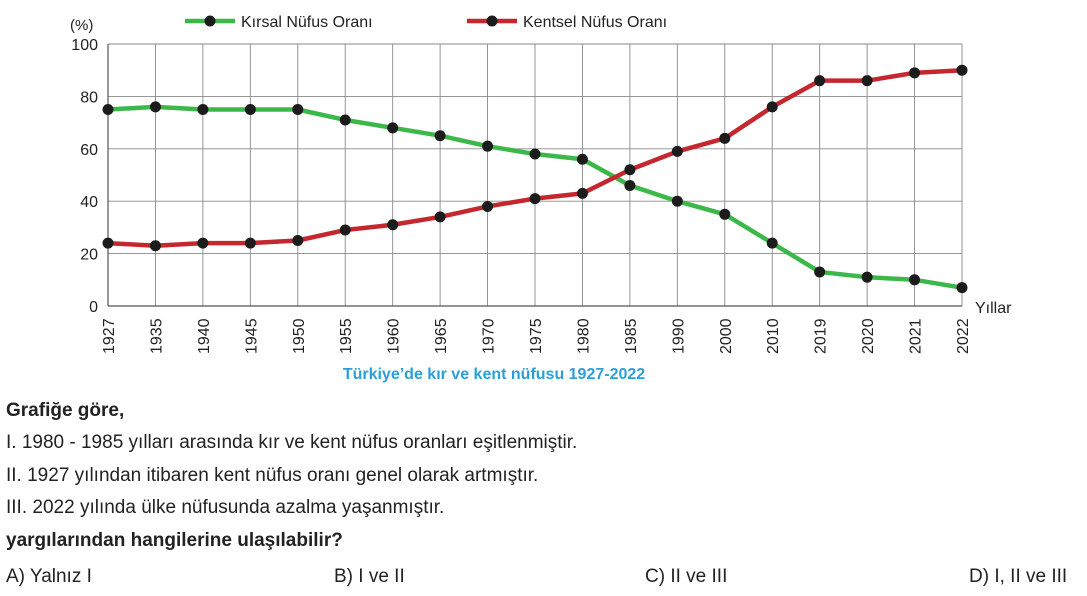 This screenshot has height=596, width=1087. What do you see at coordinates (394, 336) in the screenshot?
I see `x-tick-label: 1960` at bounding box center [394, 336].